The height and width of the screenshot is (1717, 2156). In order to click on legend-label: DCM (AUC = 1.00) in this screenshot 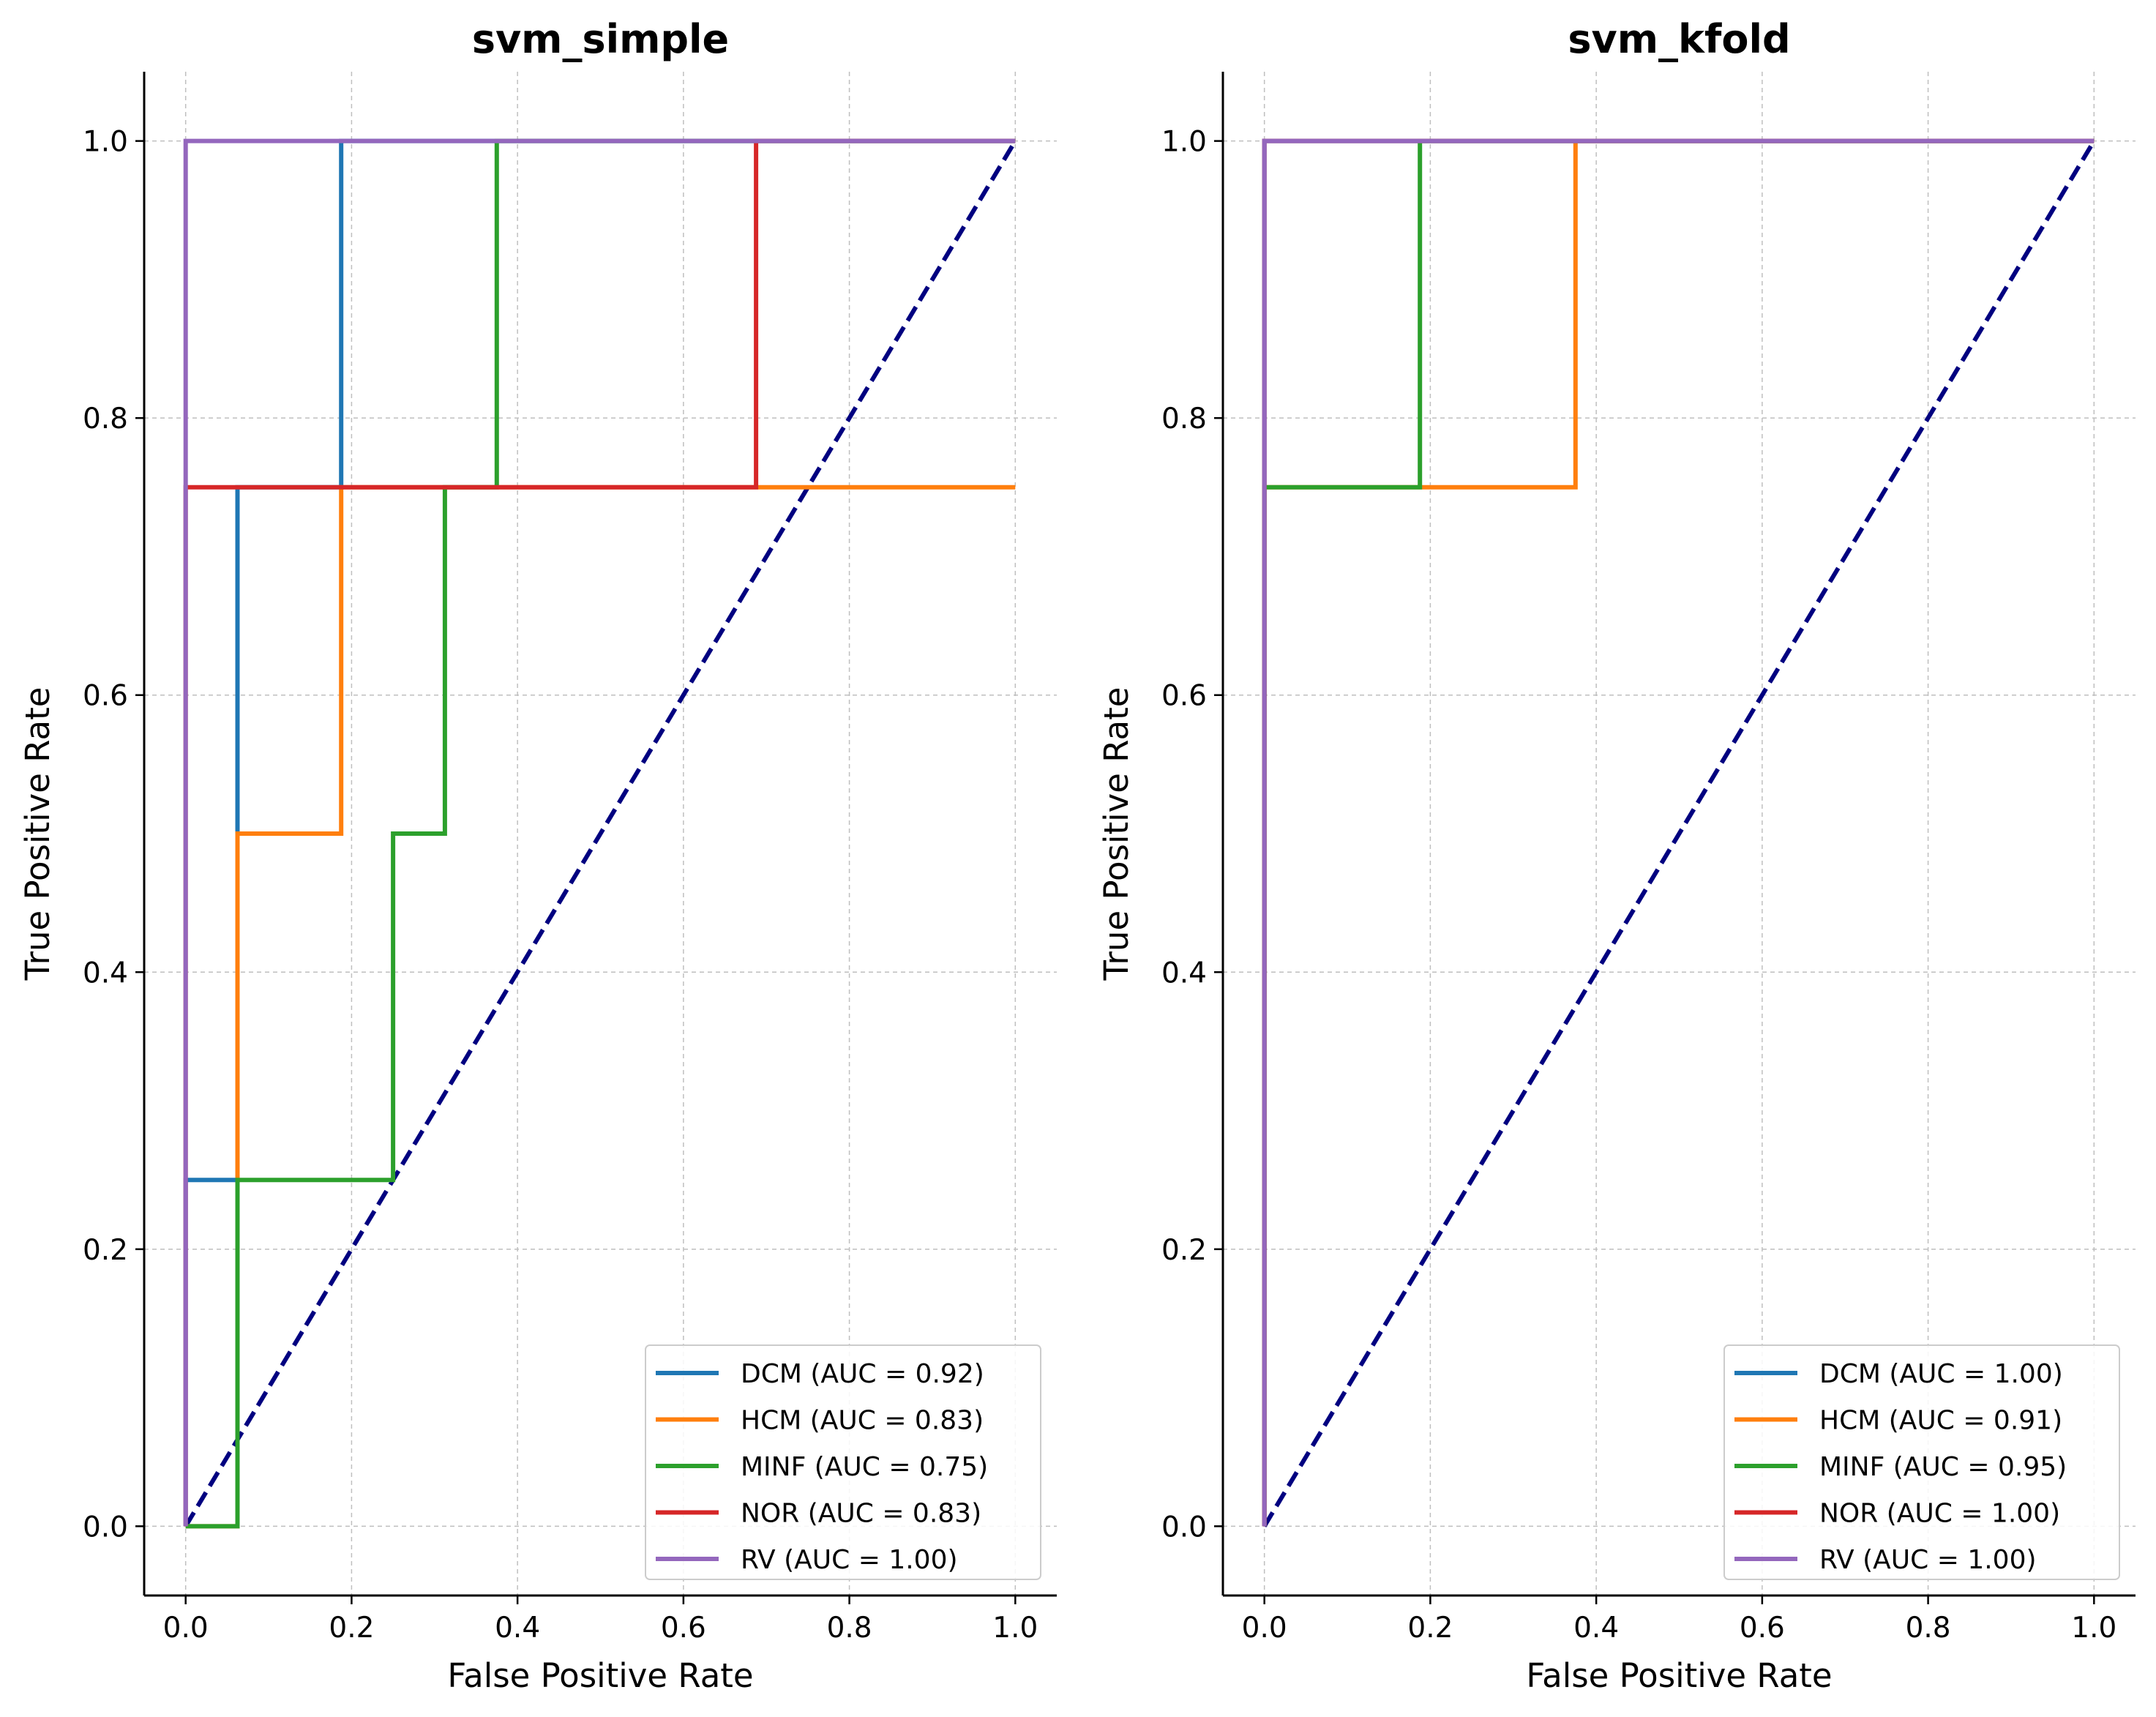, I will do `click(1941, 1374)`.